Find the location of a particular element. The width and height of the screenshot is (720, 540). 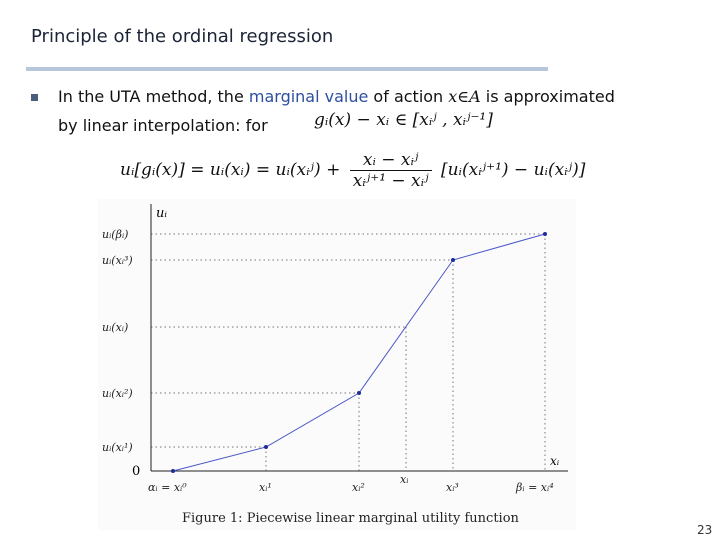

fraction-numerator: xᵢ − xᵢʲ is located at coordinates (390, 160).